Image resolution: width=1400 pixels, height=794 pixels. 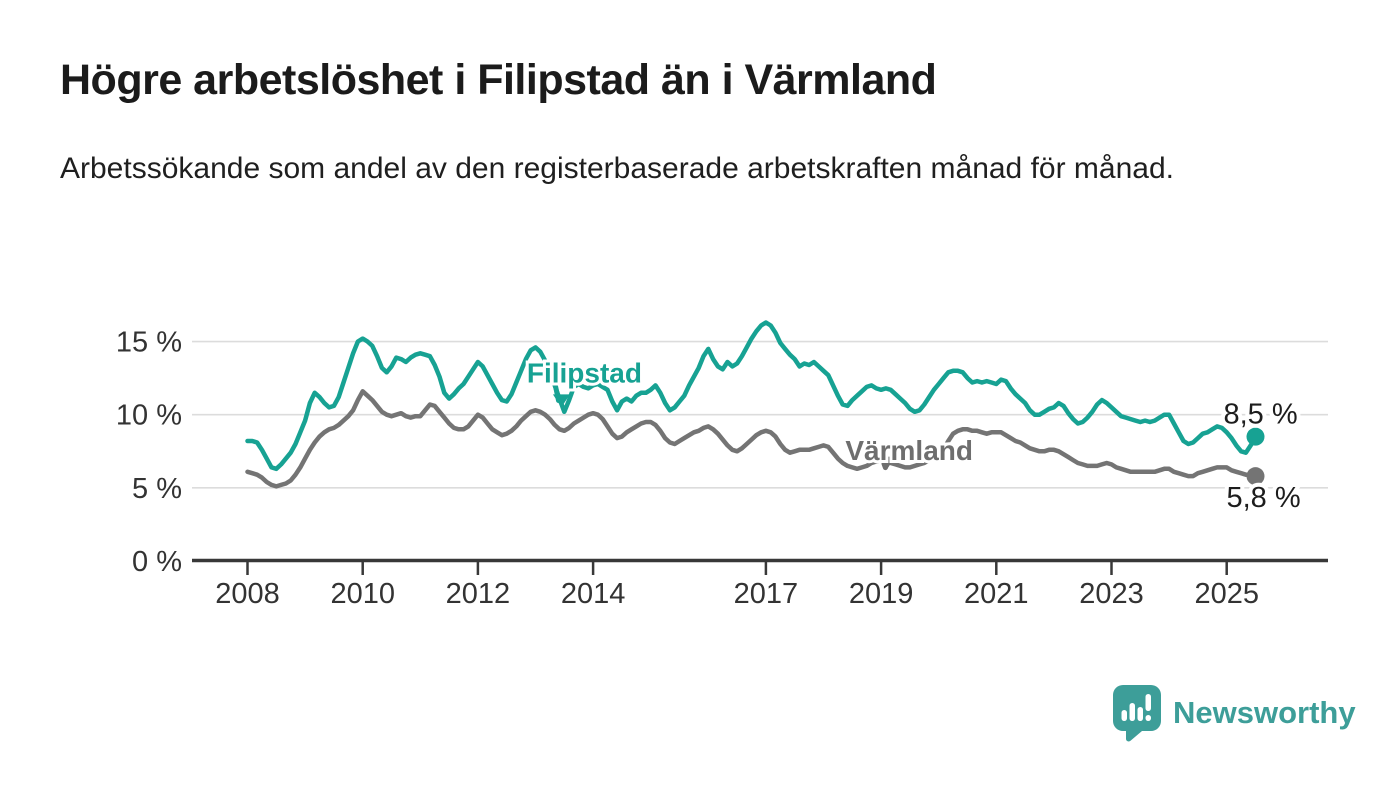 I want to click on series-end-dot-filipstad, so click(x=1255, y=436).